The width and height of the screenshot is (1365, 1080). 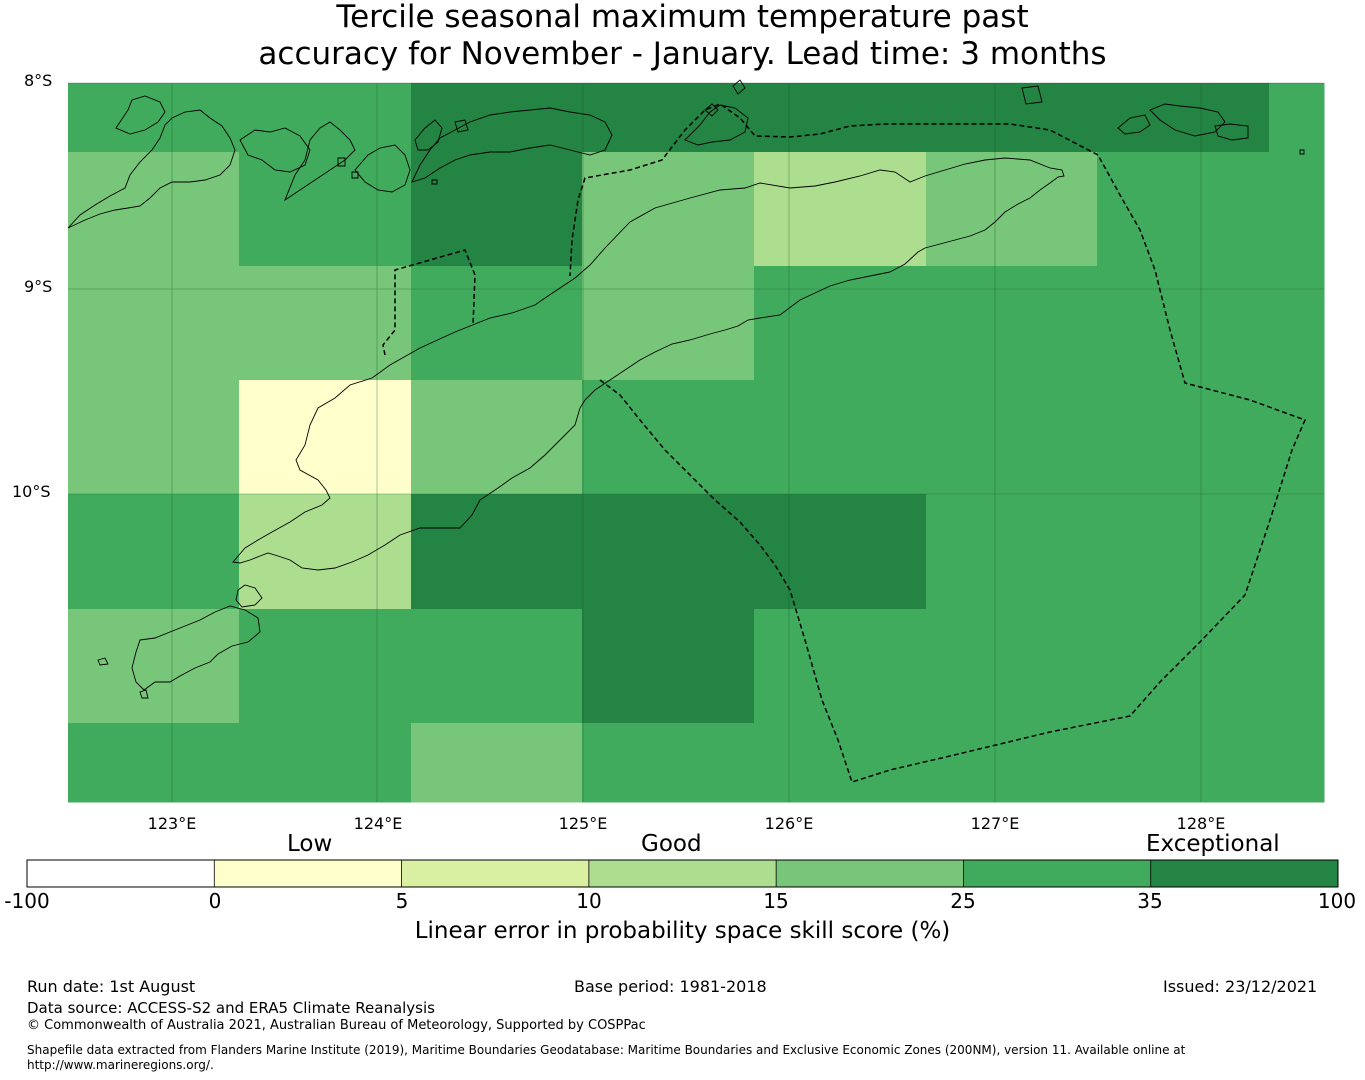 I want to click on colorbar-tick-label: 100, so click(x=1337, y=901).